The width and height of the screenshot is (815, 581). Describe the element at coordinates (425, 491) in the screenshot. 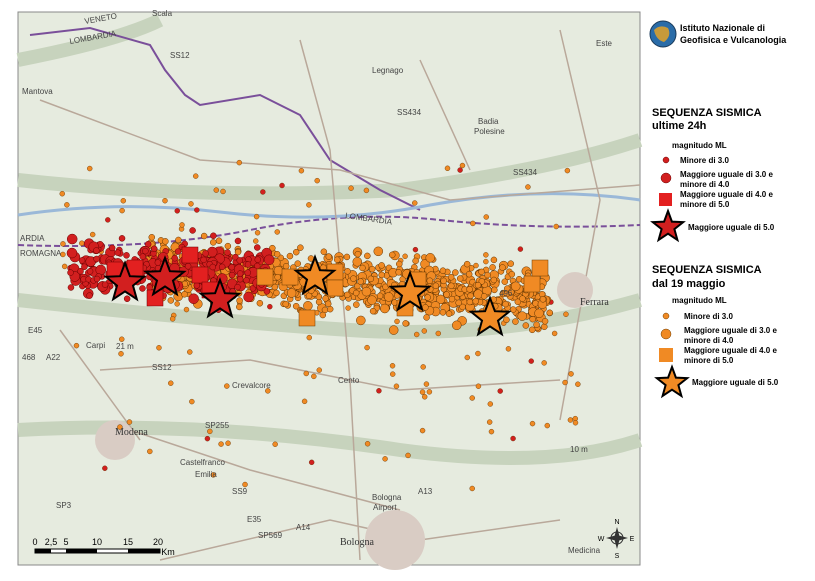

I see `map-label: A13` at that location.